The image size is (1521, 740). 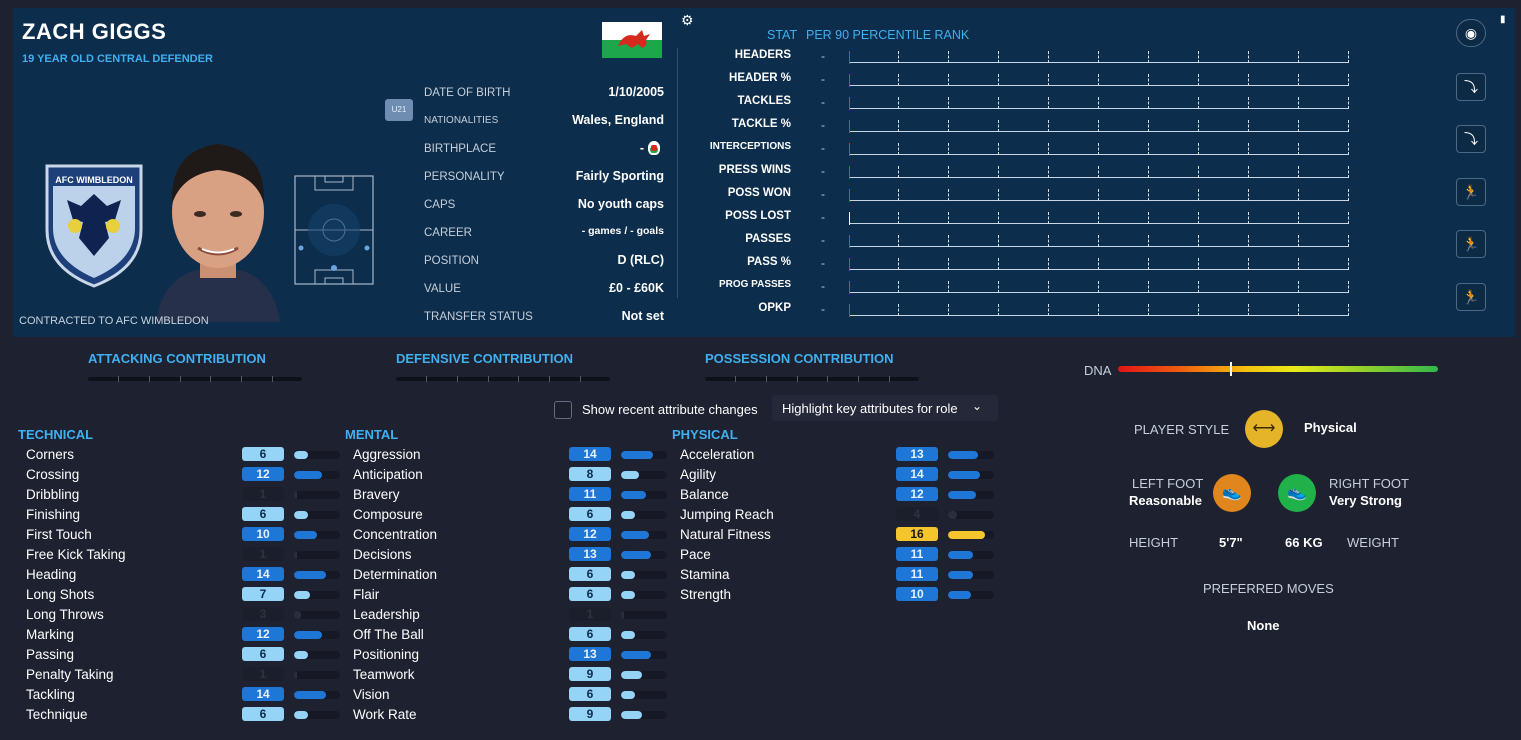 What do you see at coordinates (183, 635) in the screenshot?
I see `attribute-row: Marking 12` at bounding box center [183, 635].